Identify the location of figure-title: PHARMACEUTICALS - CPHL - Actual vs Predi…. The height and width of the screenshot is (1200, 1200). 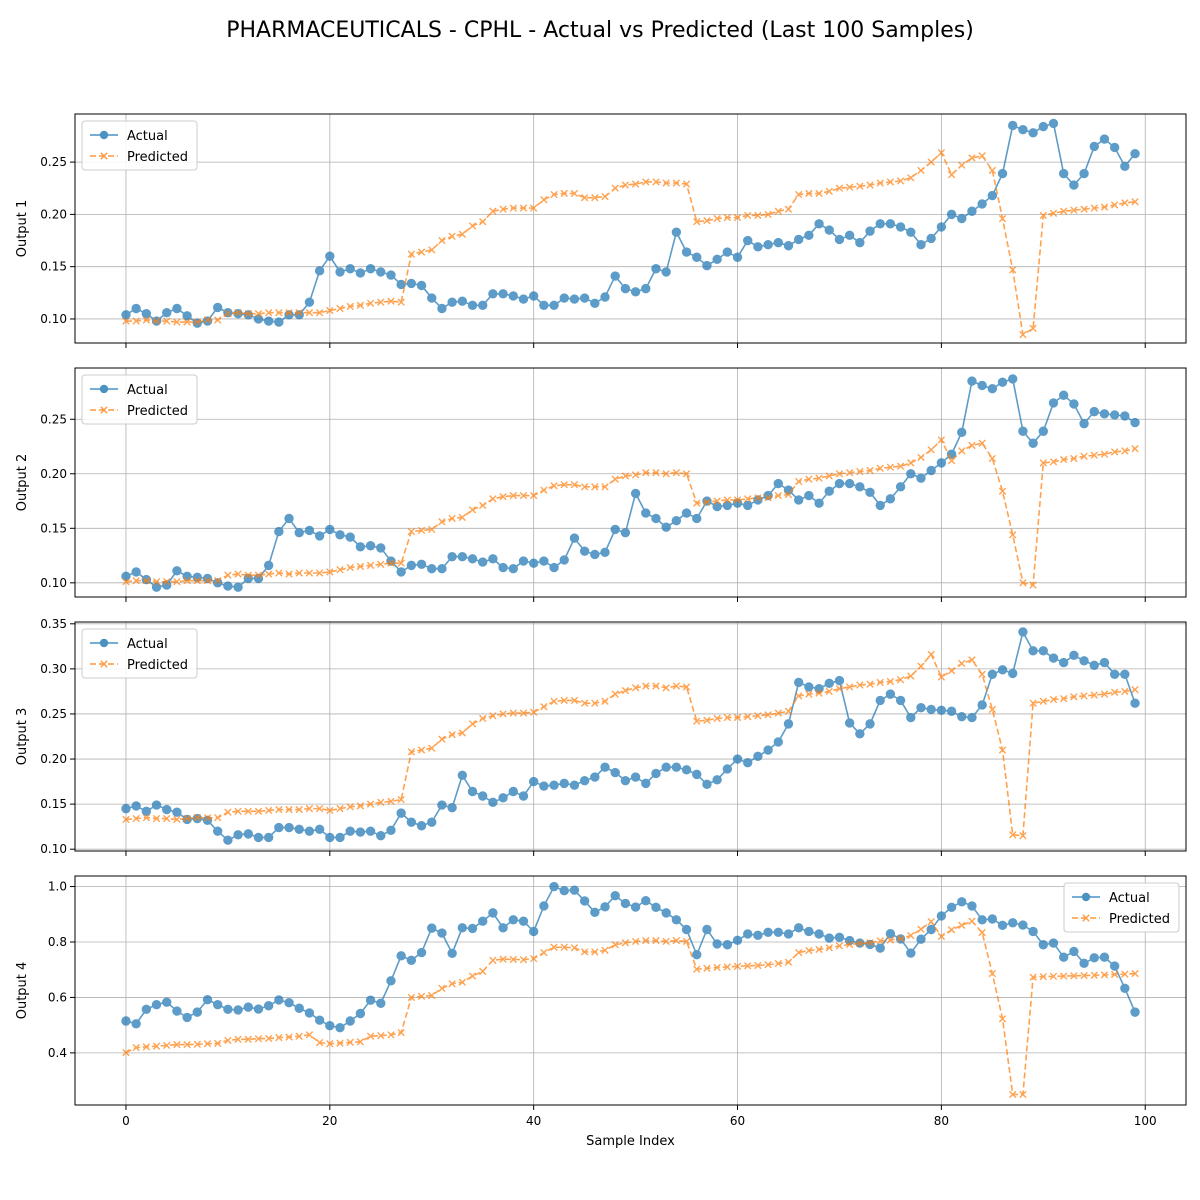
(600, 30).